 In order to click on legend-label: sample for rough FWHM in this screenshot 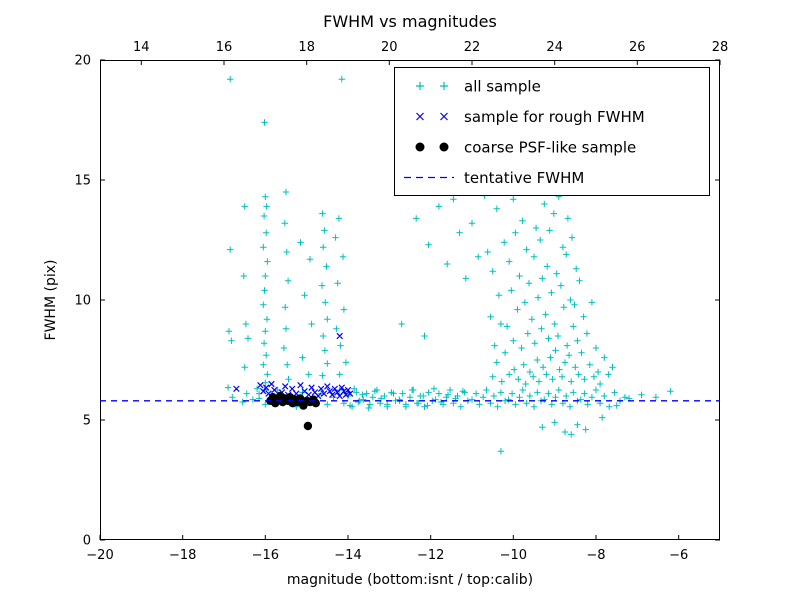, I will do `click(554, 117)`.